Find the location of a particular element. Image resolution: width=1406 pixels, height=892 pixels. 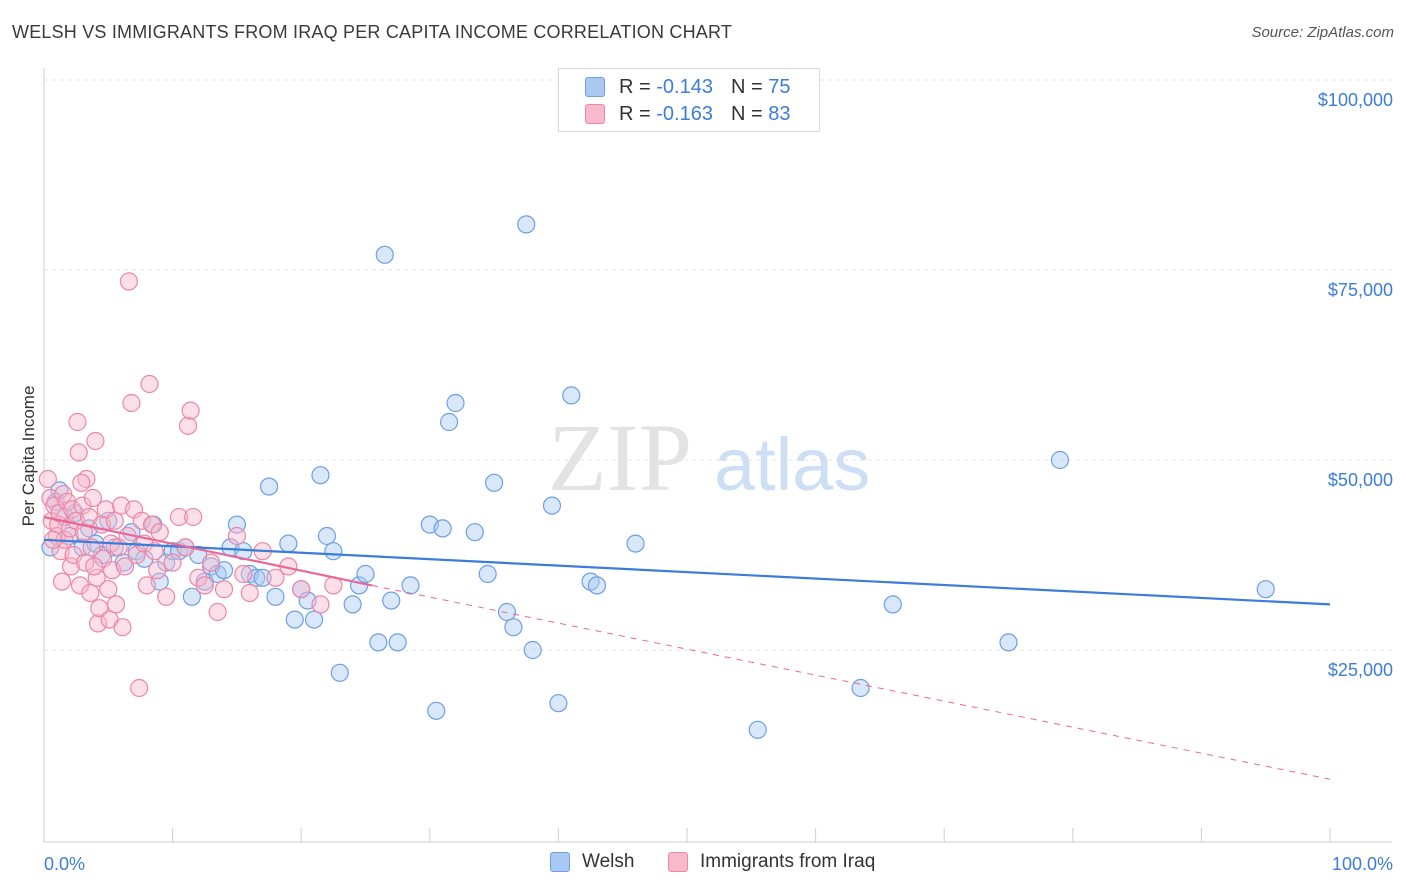

legend-row-iraq: R = -0.163 N = 83 is located at coordinates (687, 114).